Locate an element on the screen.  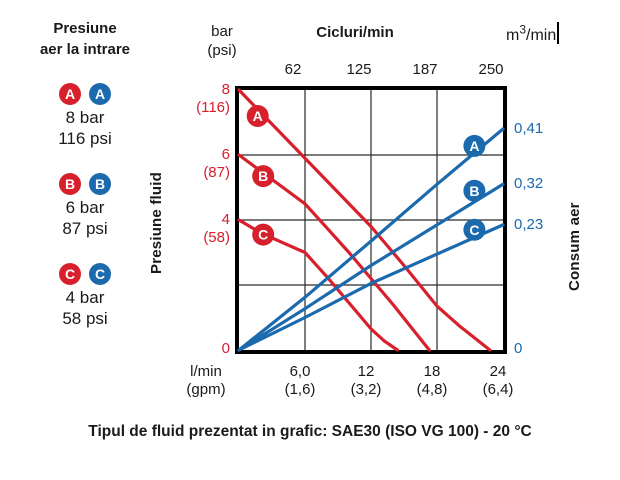
marker-blue-B: B is located at coordinates (474, 190).